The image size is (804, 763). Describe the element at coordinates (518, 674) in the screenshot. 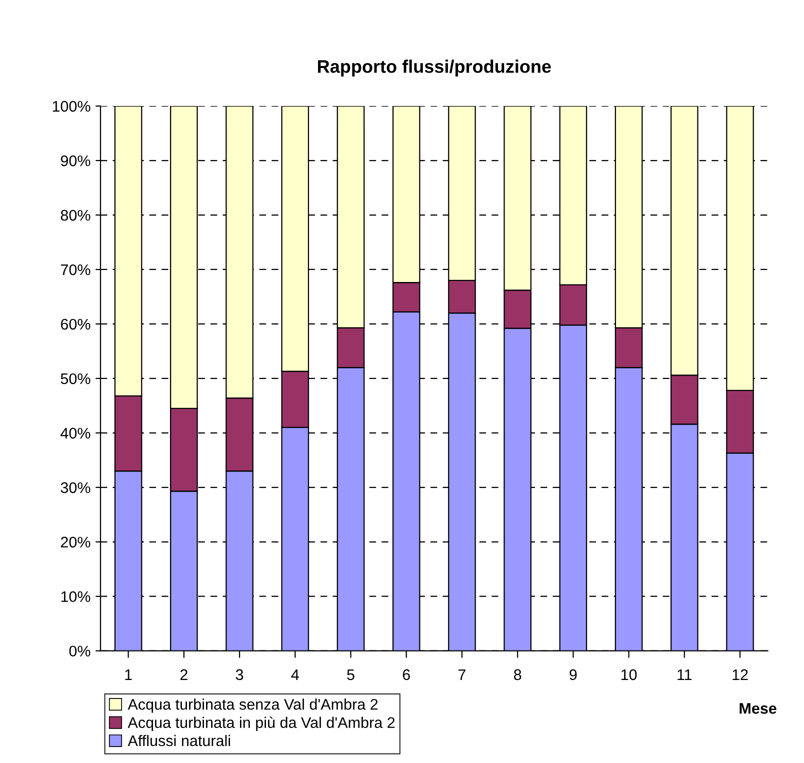

I see `x-tick-label: 8` at that location.